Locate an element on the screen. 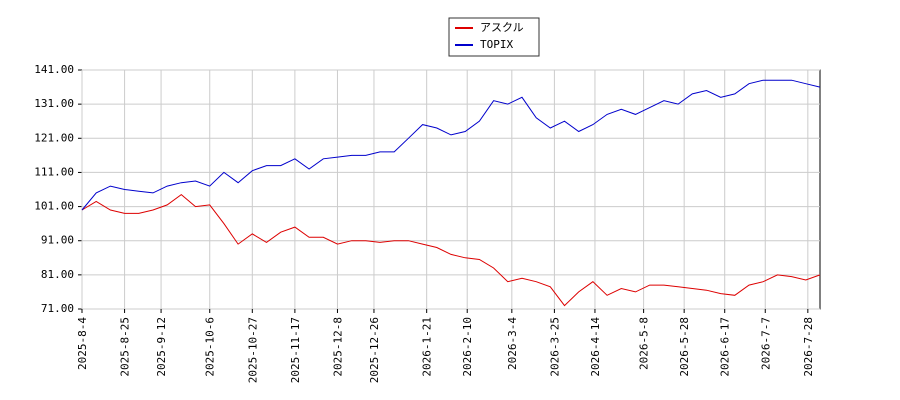 This screenshot has height=400, width=900. y-tick-label: 71.00 is located at coordinates (57, 308).